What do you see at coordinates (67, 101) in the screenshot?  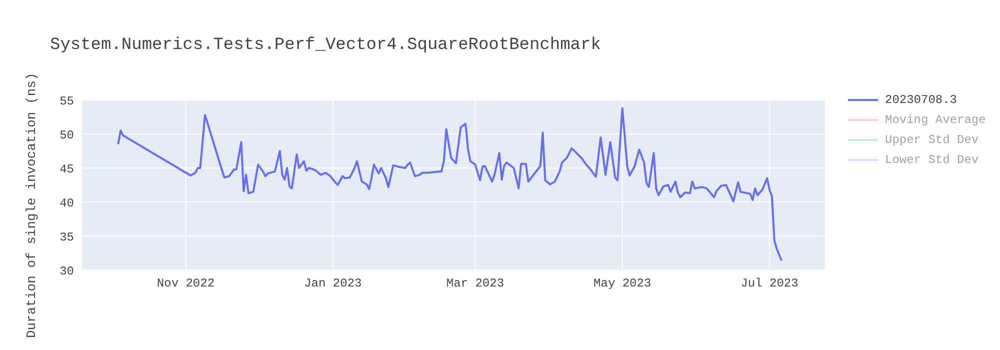 I see `y-tick-label: 55` at bounding box center [67, 101].